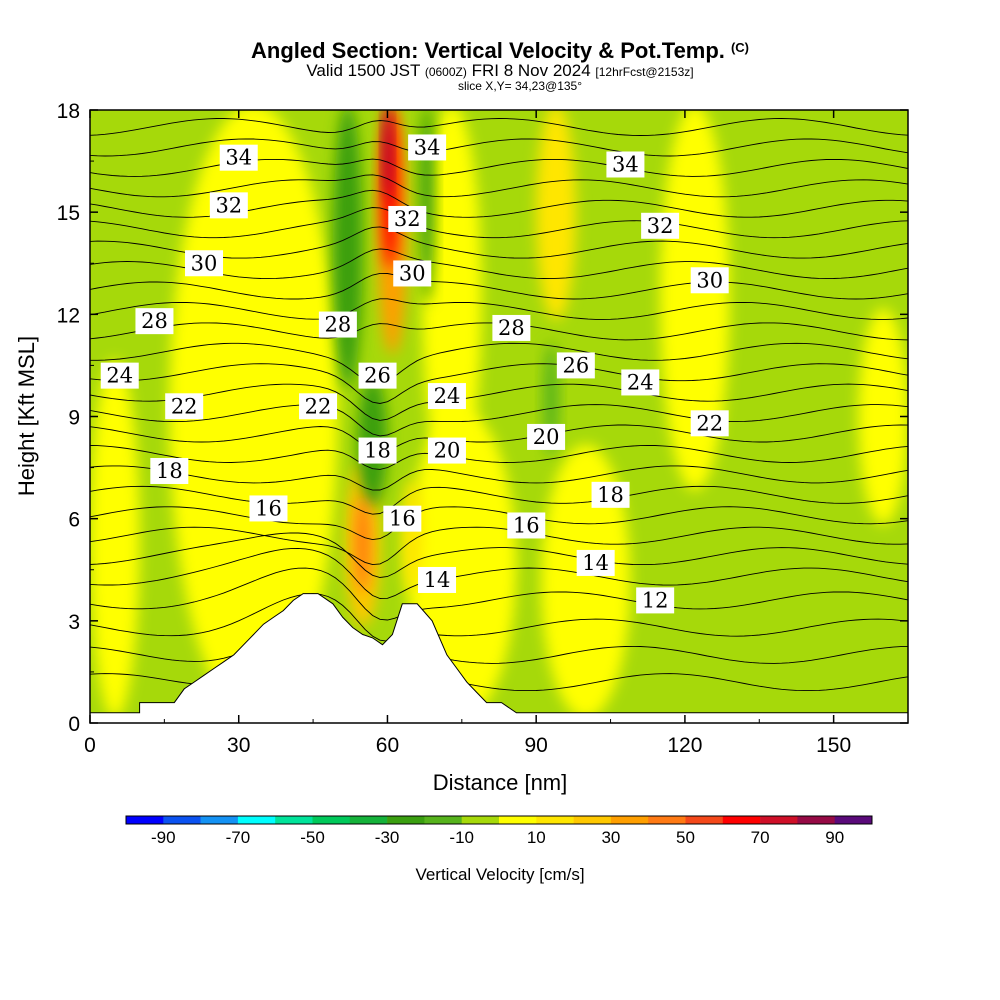 The image size is (1000, 1000). Describe the element at coordinates (500, 782) in the screenshot. I see `x-axis-label: Distance [nm]` at that location.